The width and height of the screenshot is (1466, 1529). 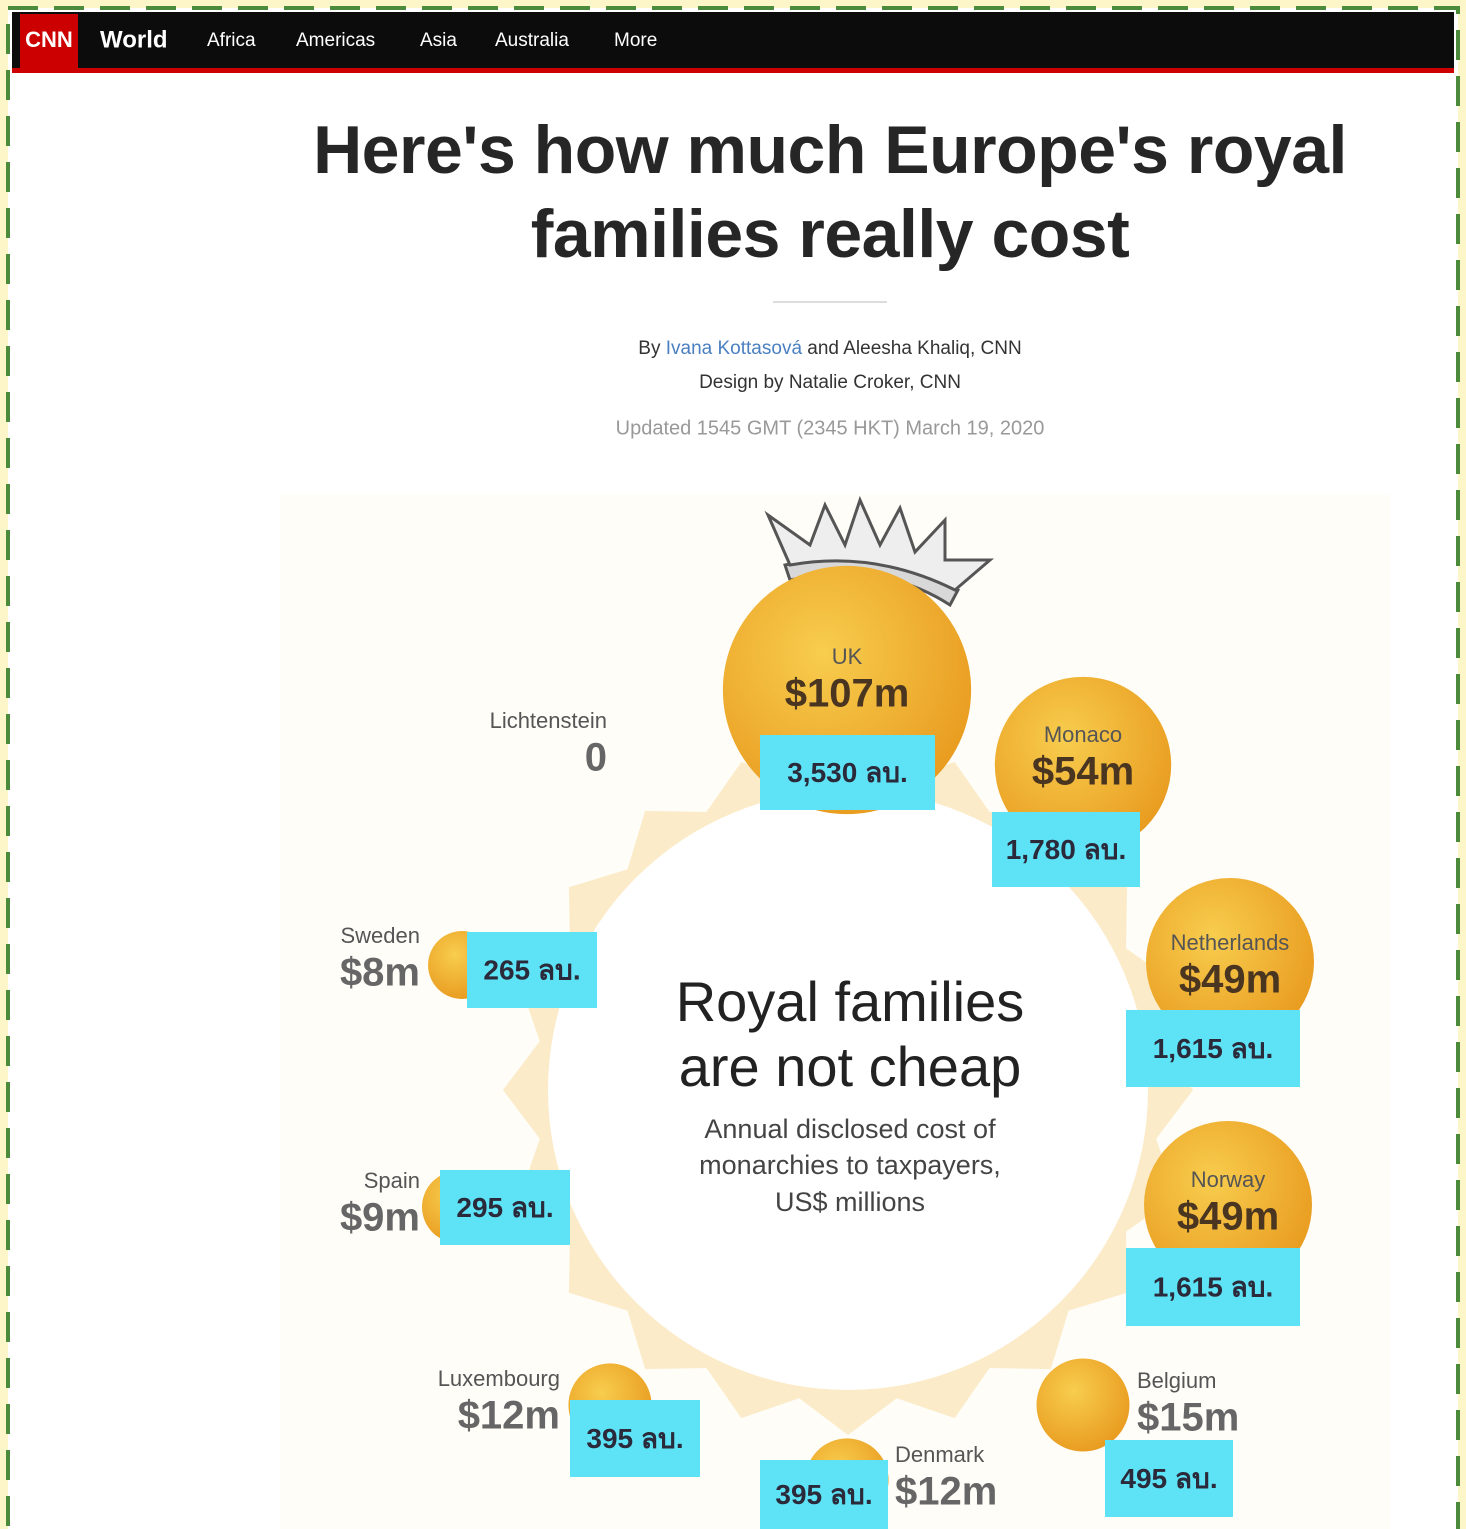 I want to click on annotation: 3,530 ลบ., so click(x=847, y=772).